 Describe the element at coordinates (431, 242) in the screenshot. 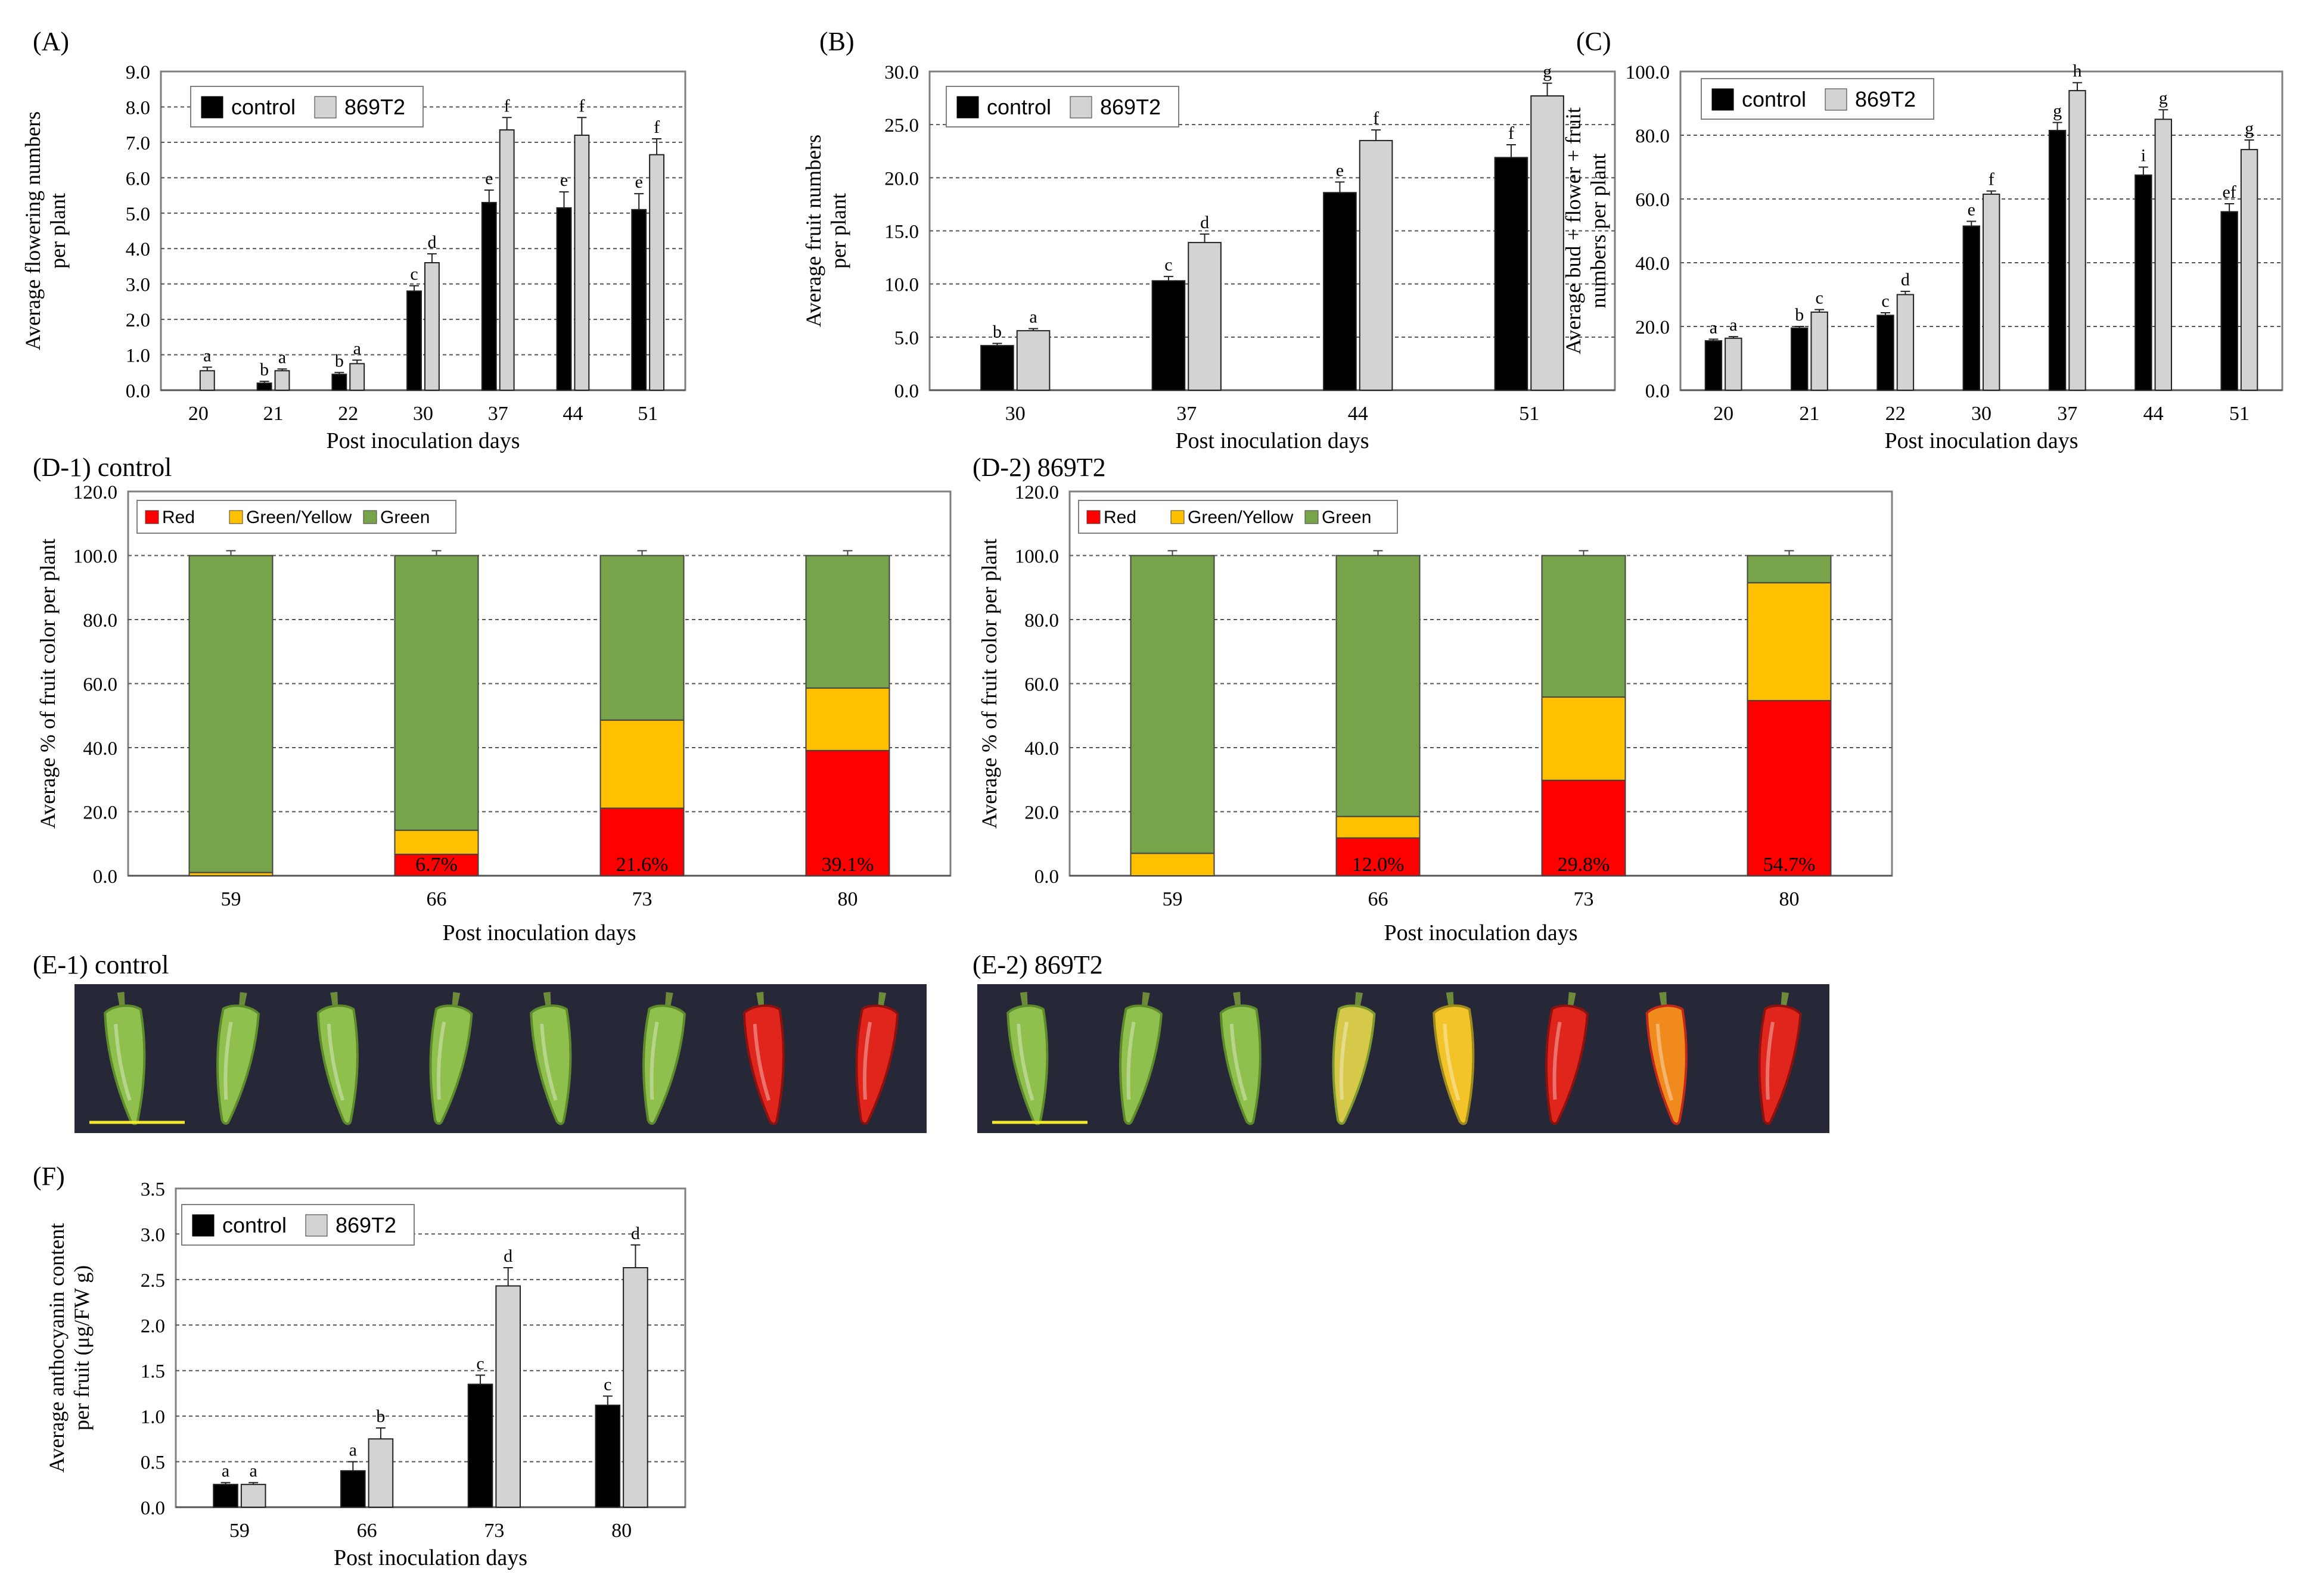

I see `significance-letter: d` at that location.